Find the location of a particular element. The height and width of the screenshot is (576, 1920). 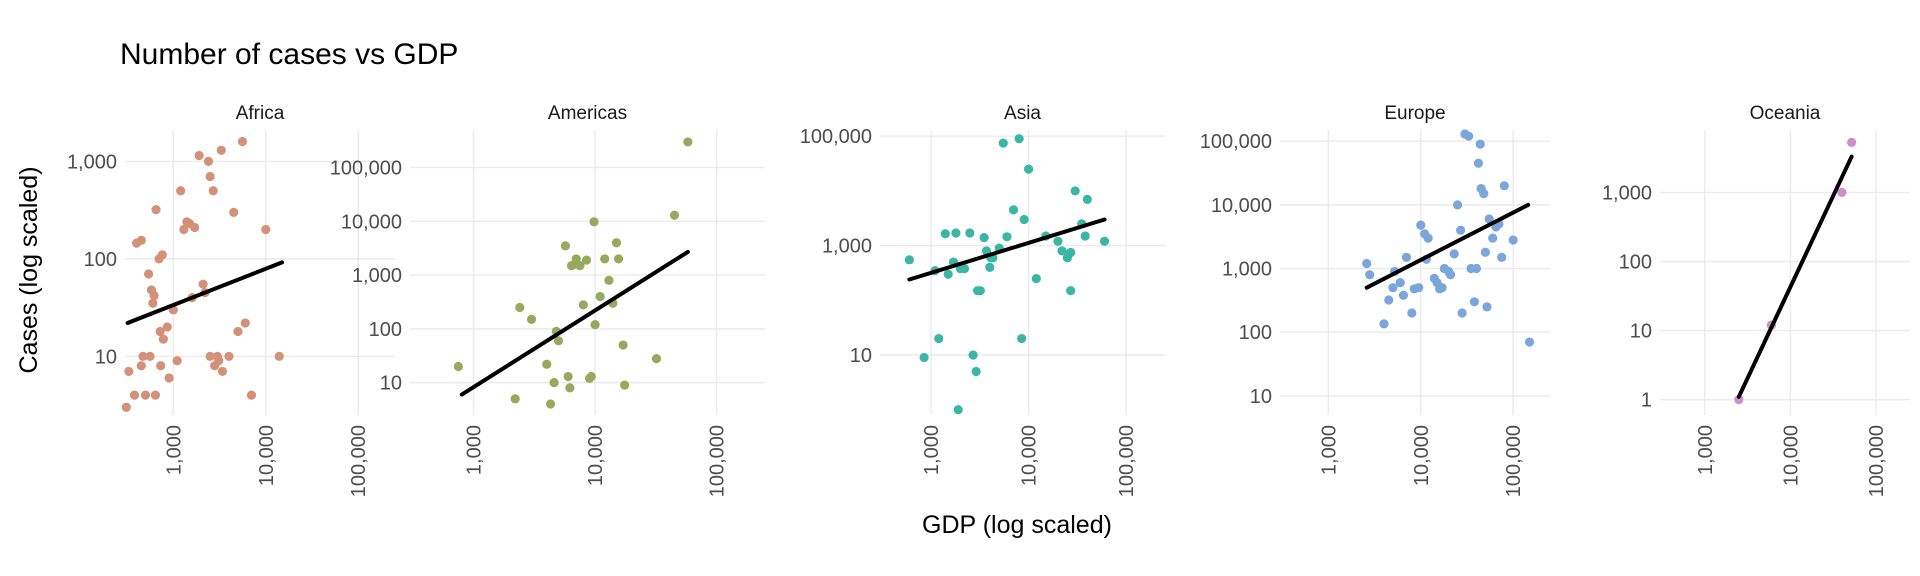

panel-africa: Africa 1,000 10,000 100,000 10 100 1,000 is located at coordinates (231, 300).